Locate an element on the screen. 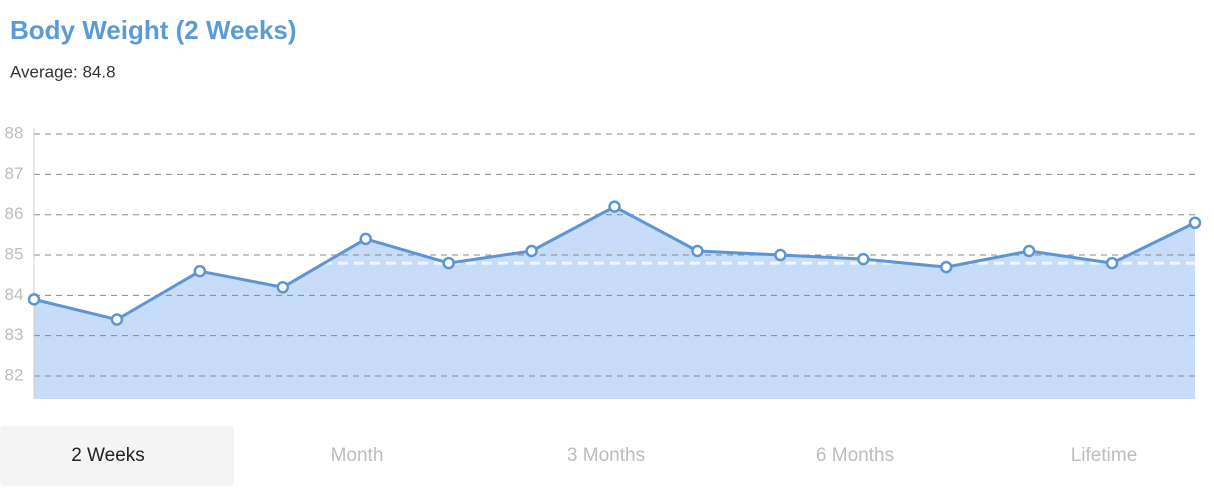 The image size is (1214, 491). tab: Month is located at coordinates (357, 455).